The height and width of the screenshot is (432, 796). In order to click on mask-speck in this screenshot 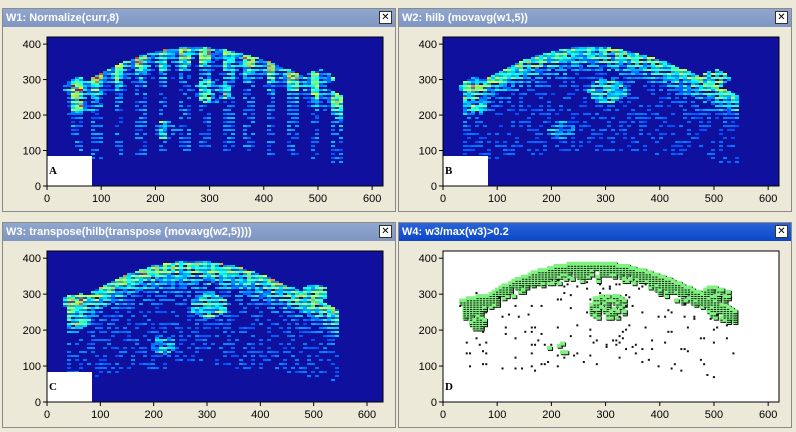, I will do `click(528, 314)`.